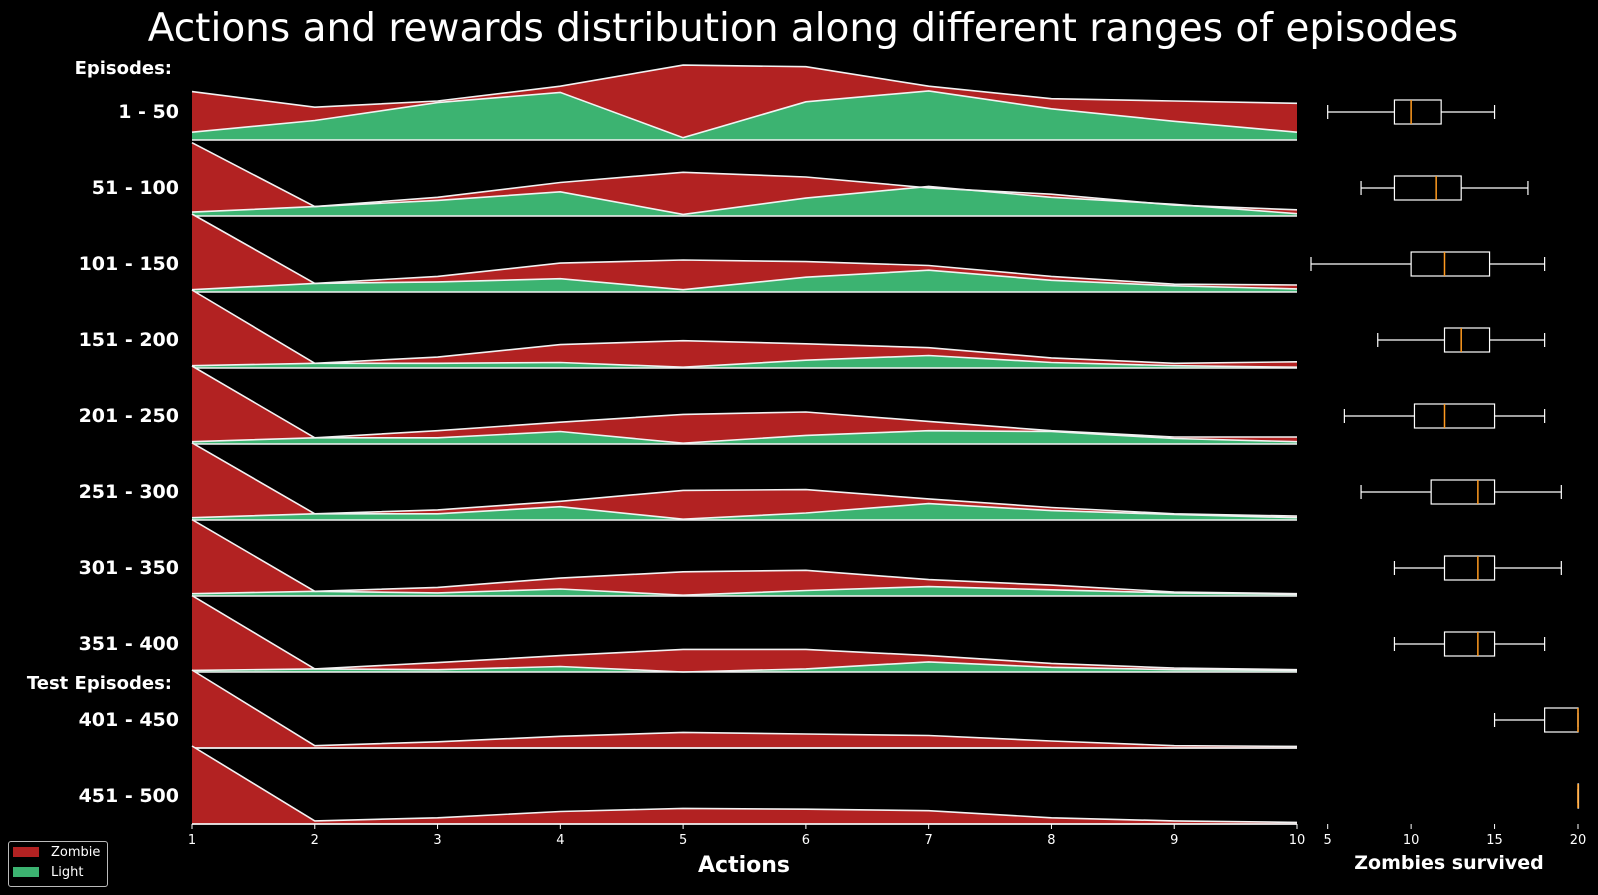 This screenshot has height=895, width=1598. What do you see at coordinates (129, 796) in the screenshot?
I see `range-label-451-500: 451 - 500` at bounding box center [129, 796].